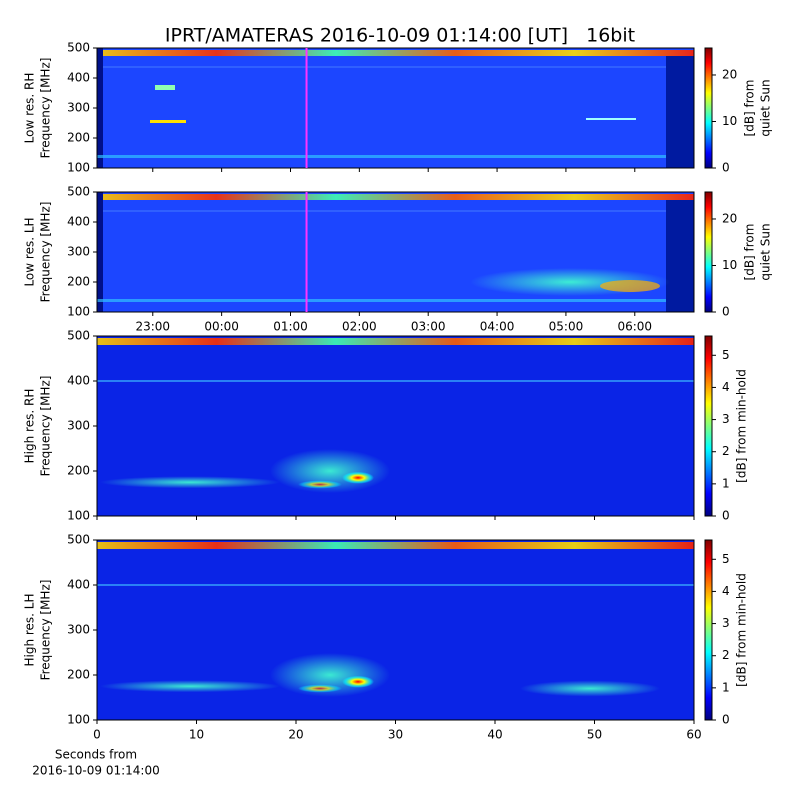 Image resolution: width=800 pixels, height=800 pixels. I want to click on y-axis-label: Low res. RH, so click(30, 108).